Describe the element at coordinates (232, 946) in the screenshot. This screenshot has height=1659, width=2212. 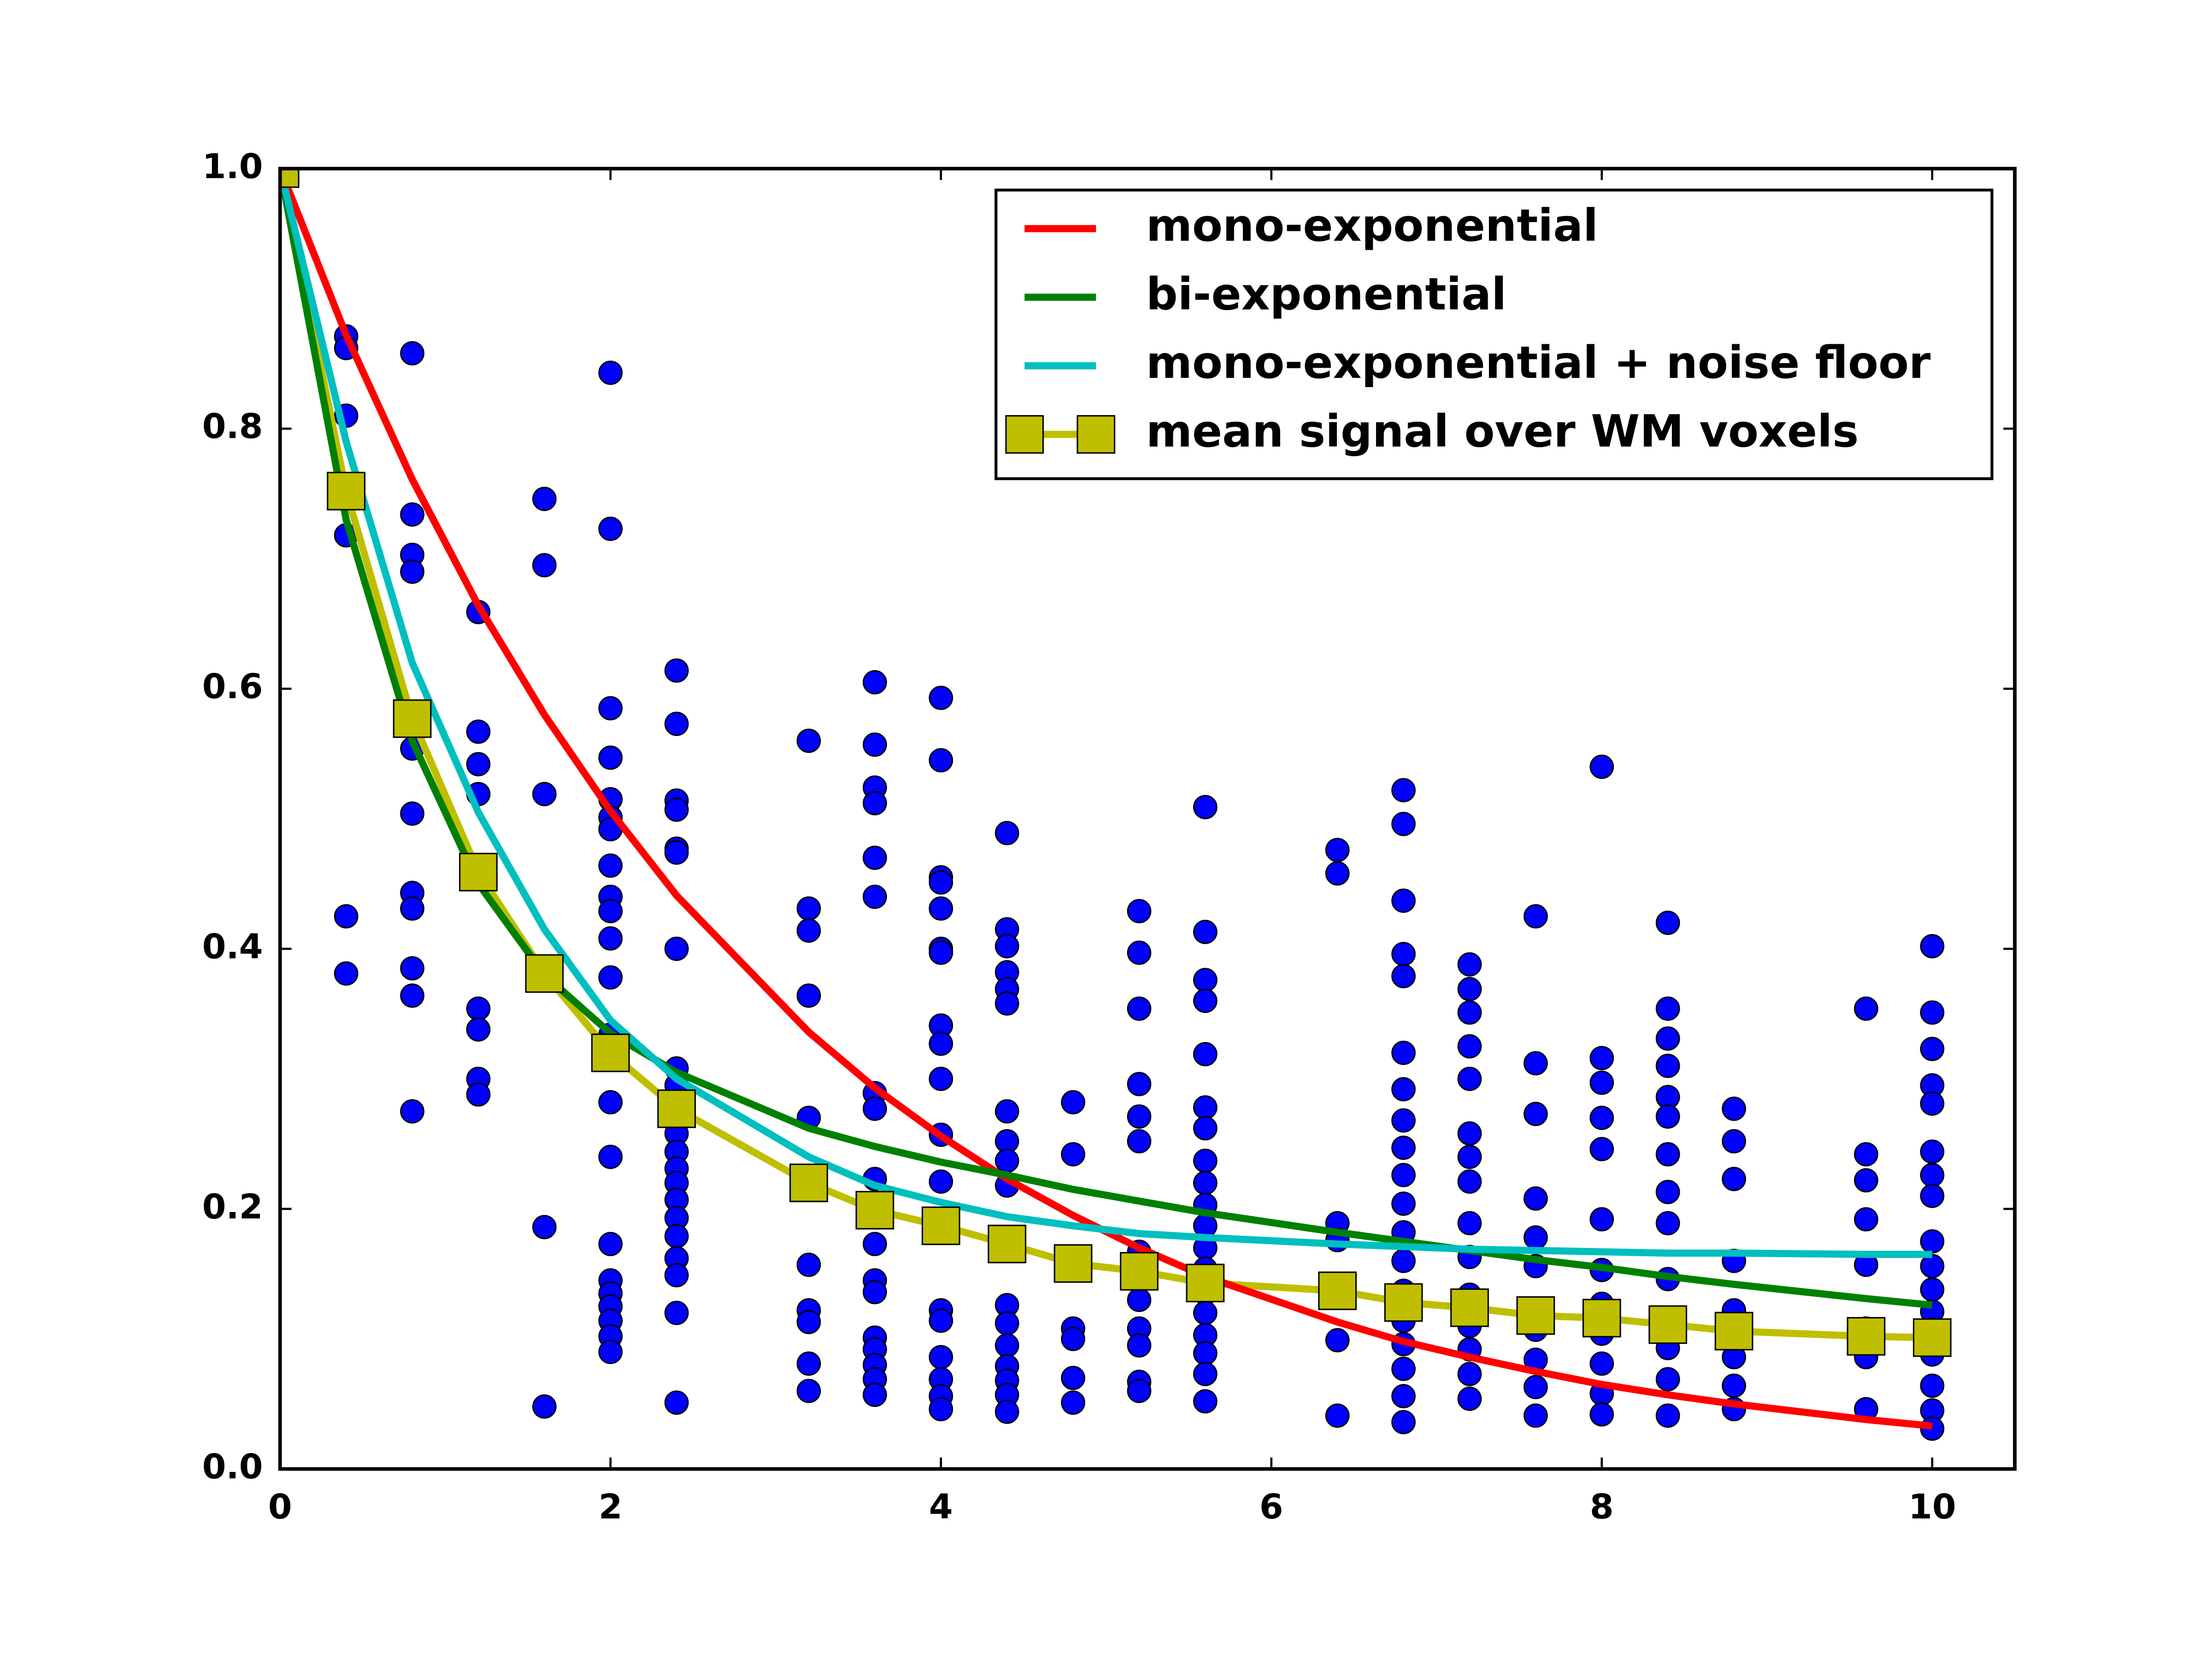
I see `y-tick-label: 0.4` at that location.